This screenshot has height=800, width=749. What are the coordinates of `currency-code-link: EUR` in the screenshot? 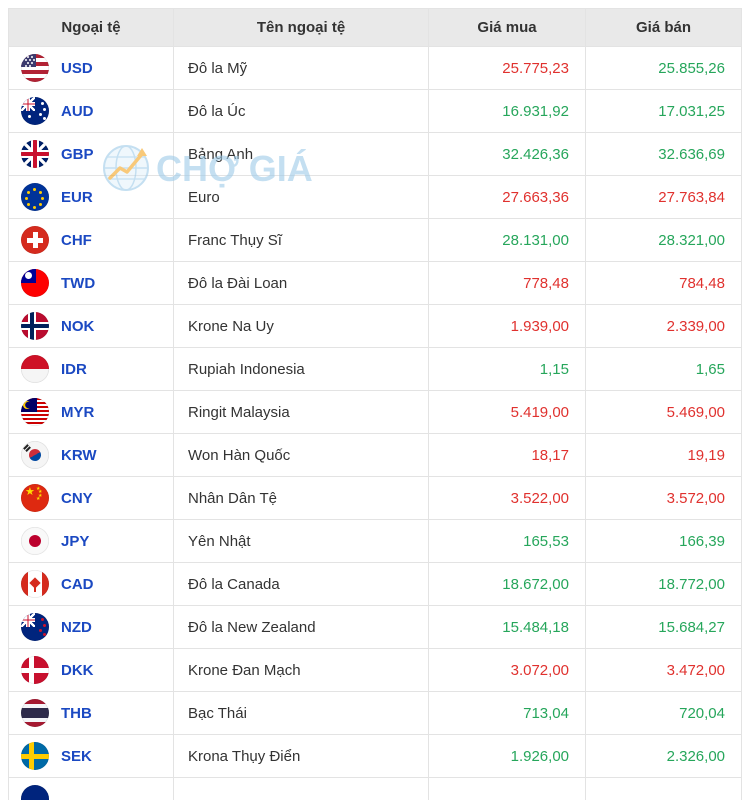 It's located at (77, 197).